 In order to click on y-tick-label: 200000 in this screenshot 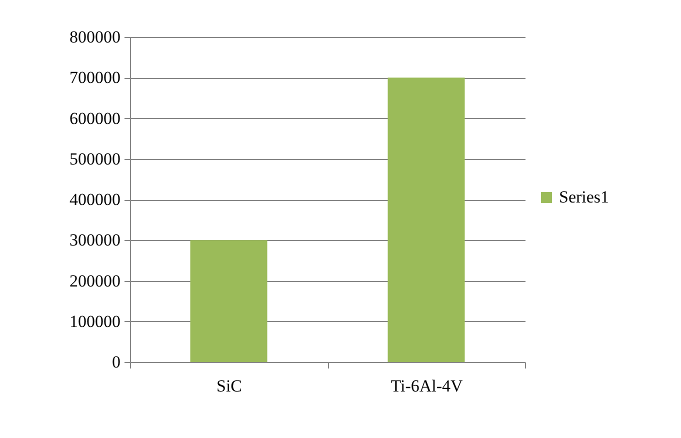, I will do `click(95, 280)`.